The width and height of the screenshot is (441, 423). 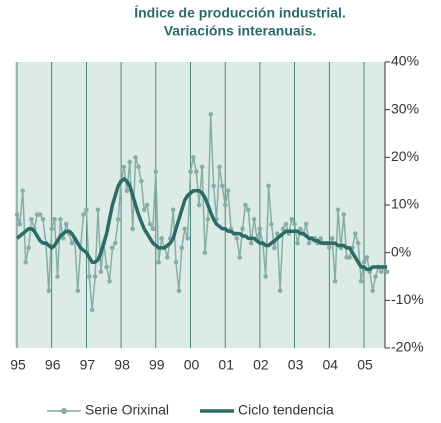 I want to click on x-tick-label: 03, so click(x=296, y=365).